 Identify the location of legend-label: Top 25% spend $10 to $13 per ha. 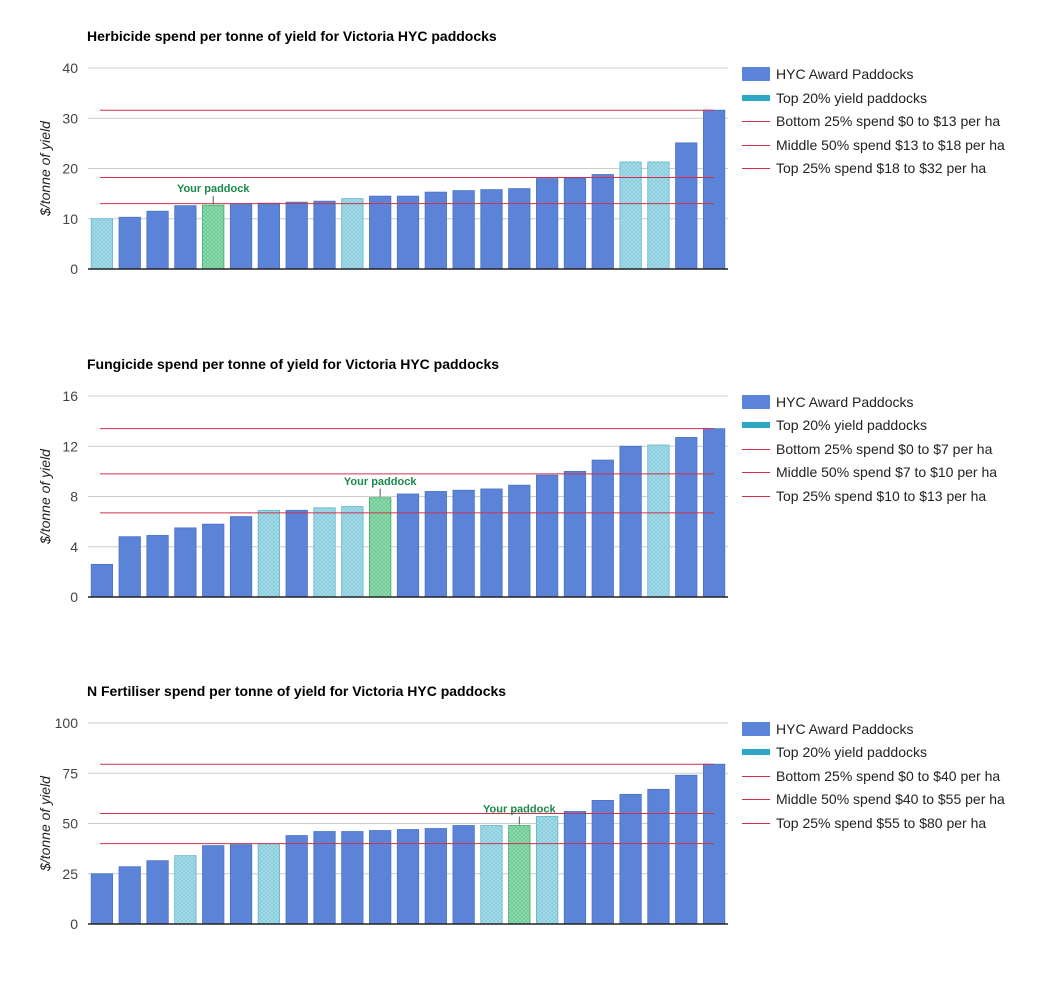
(881, 496).